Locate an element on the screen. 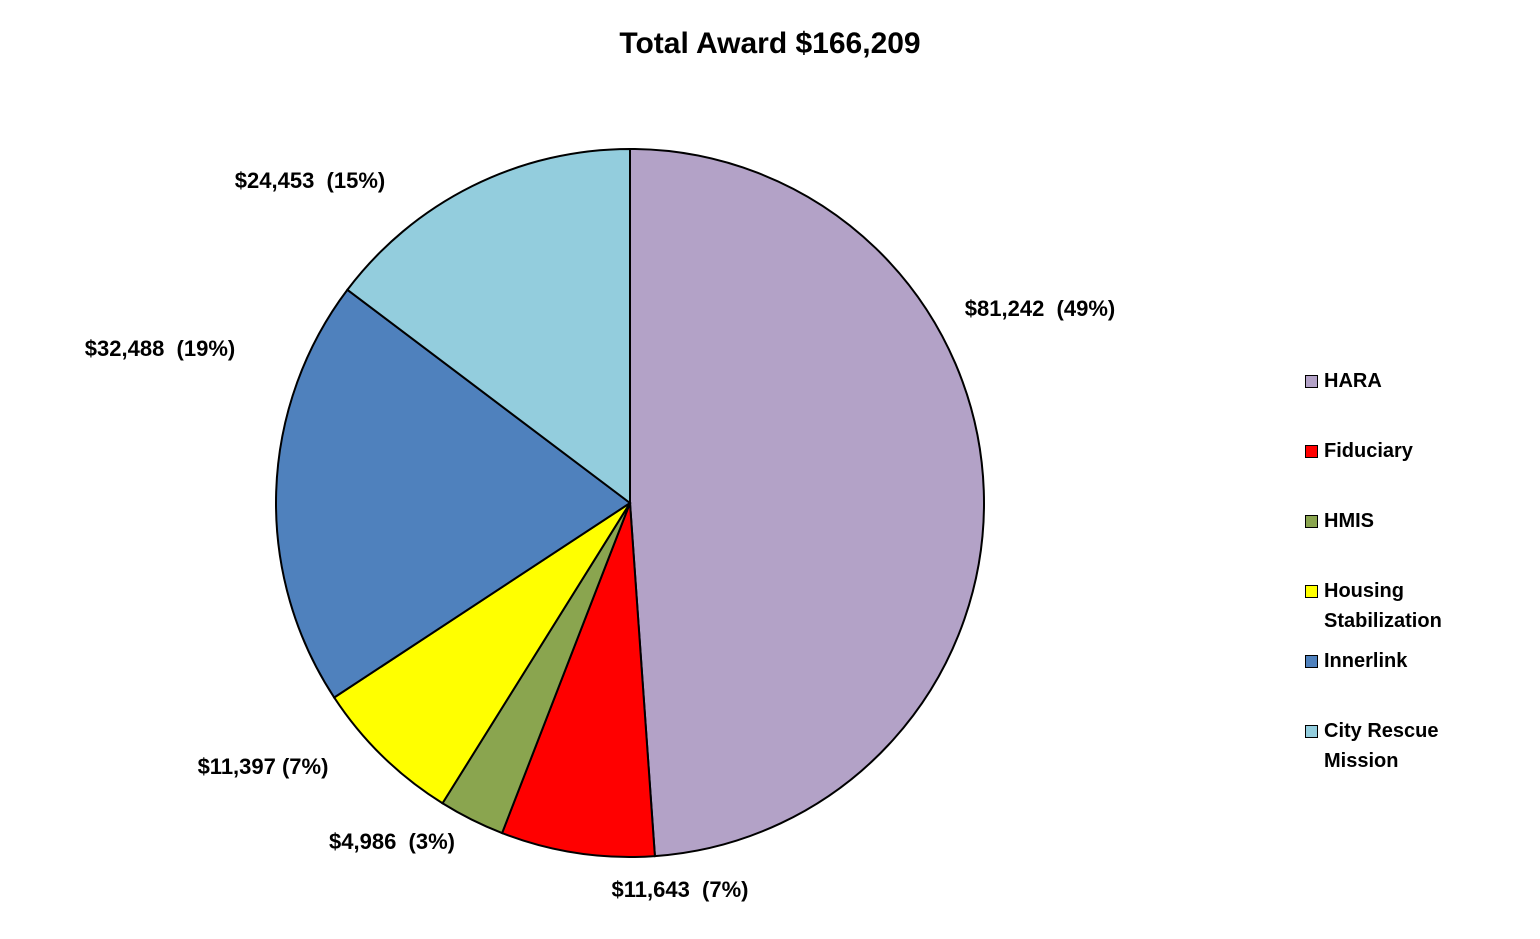 The height and width of the screenshot is (939, 1540). legend-label: HARA is located at coordinates (1353, 381).